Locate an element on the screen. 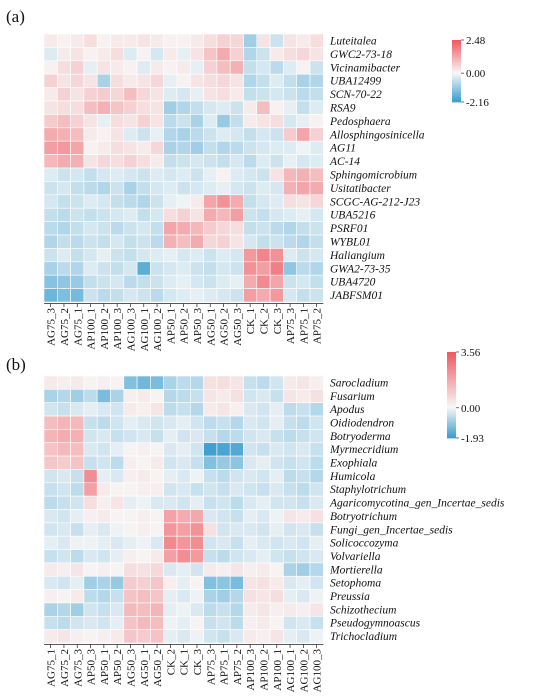 This screenshot has height=698, width=550. heatmap-a-column-label: CK_2 is located at coordinates (264, 321).